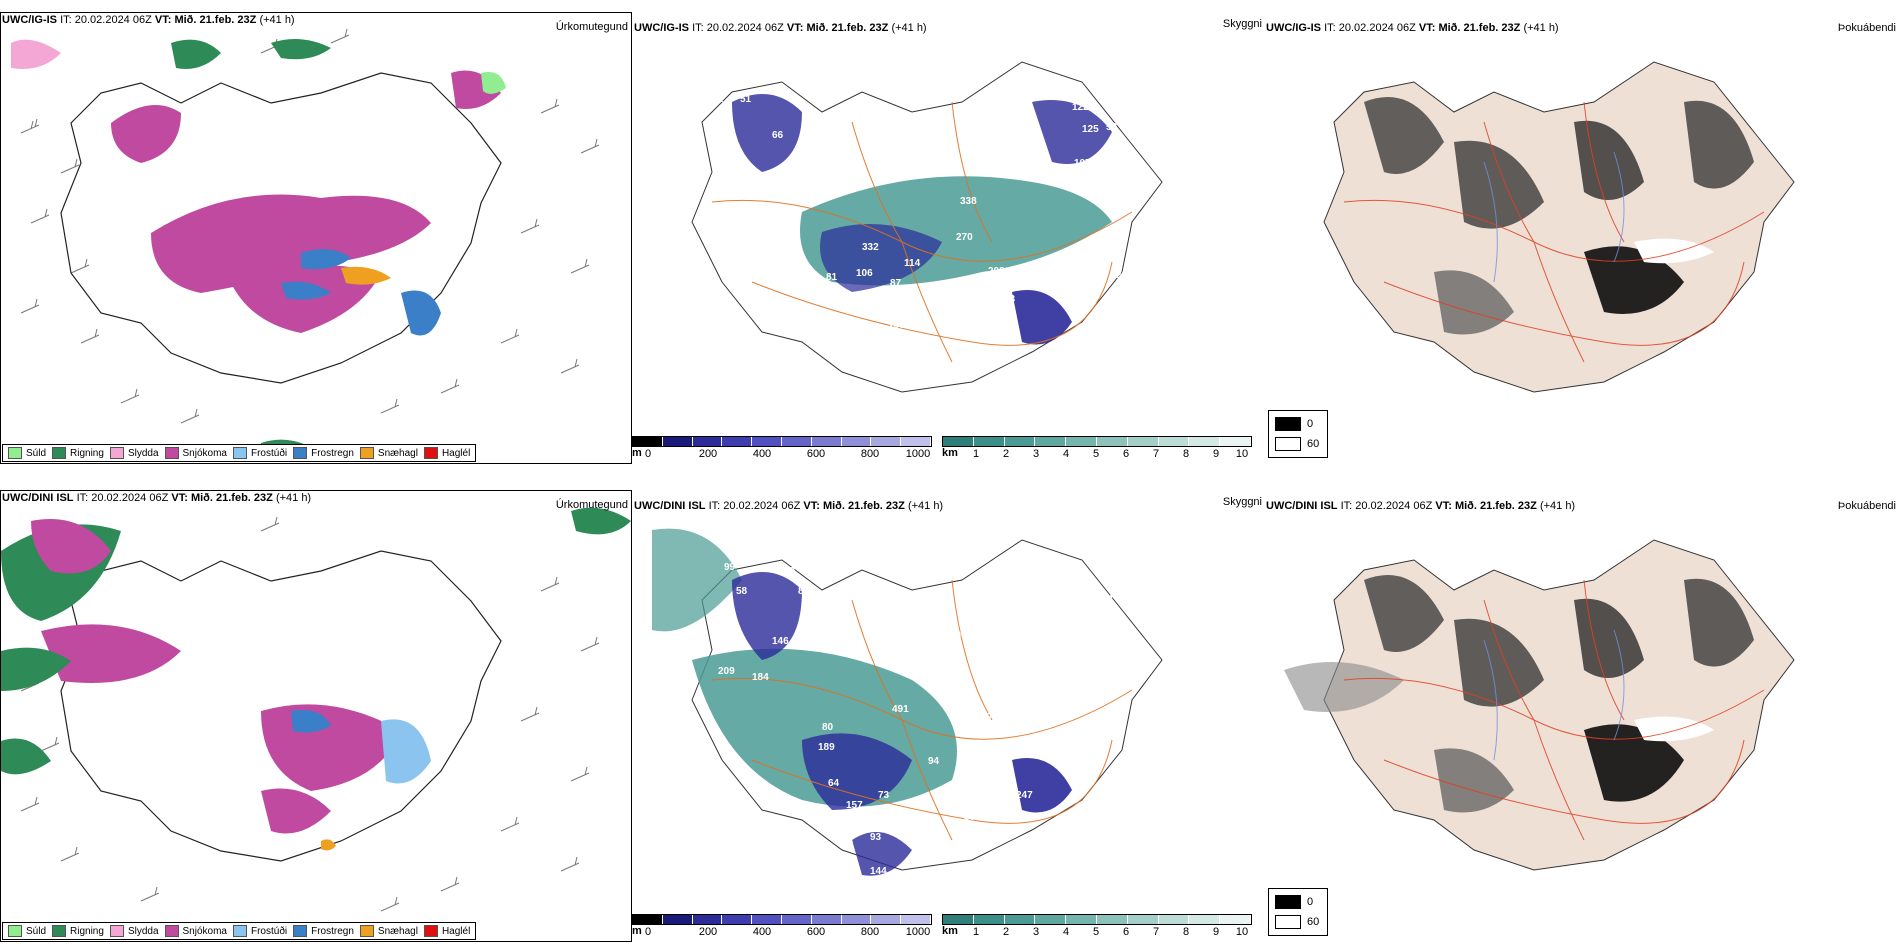 The height and width of the screenshot is (950, 1900). I want to click on ceiling-value: 64, so click(834, 783).